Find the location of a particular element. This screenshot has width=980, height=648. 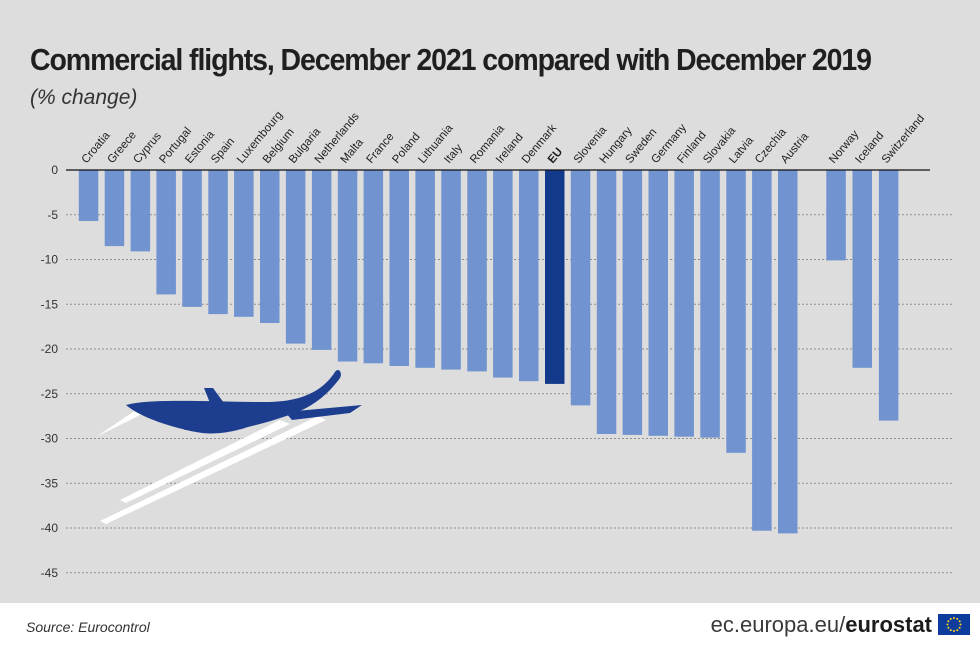

bar-germany is located at coordinates (658, 303).